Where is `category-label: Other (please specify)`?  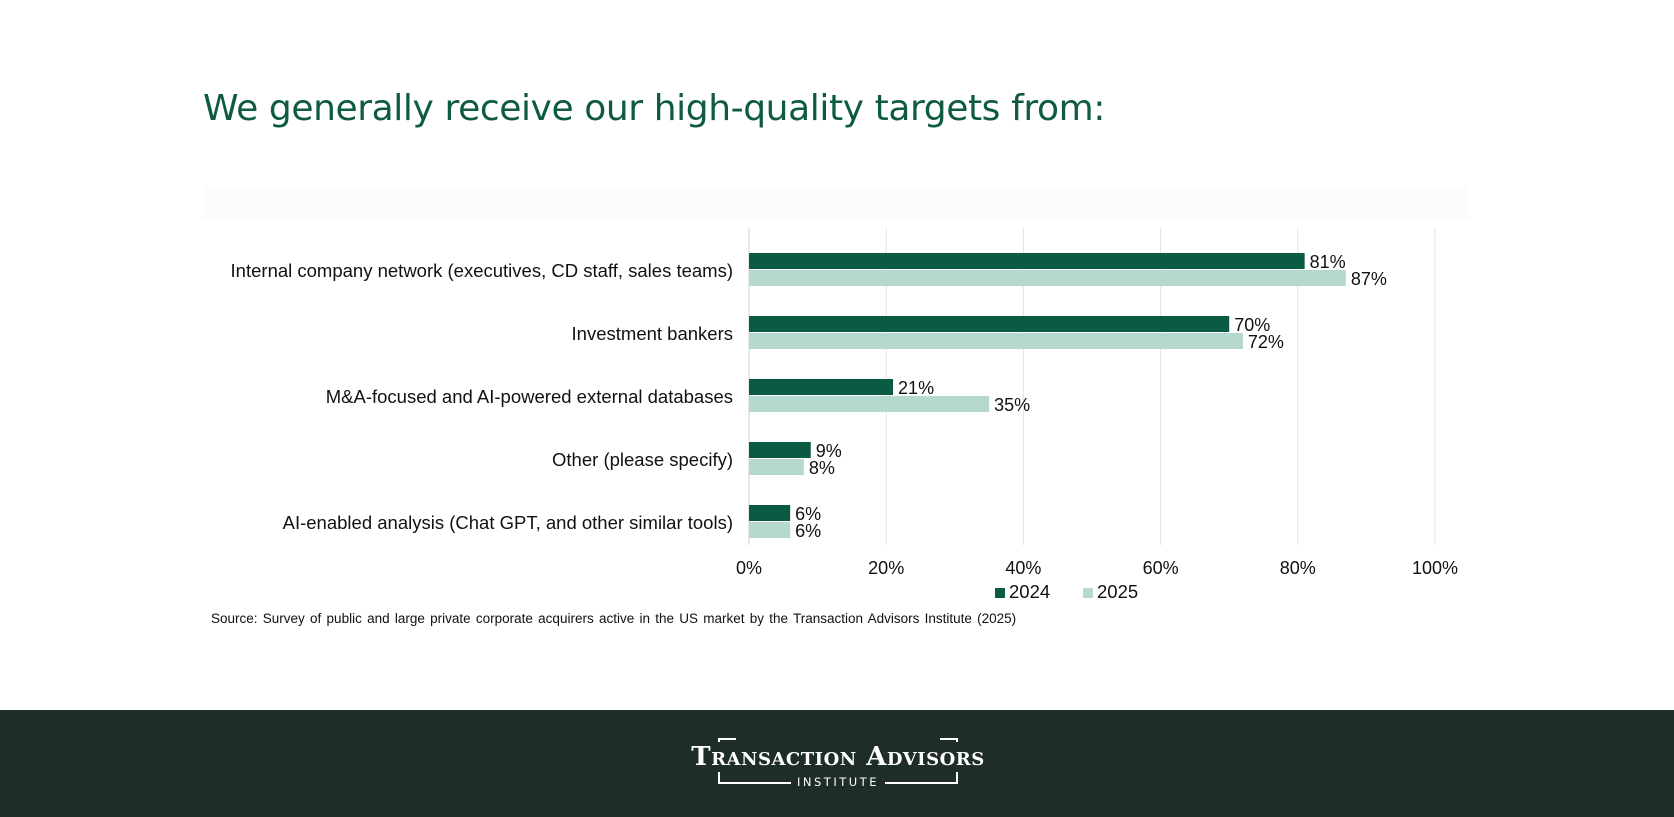
category-label: Other (please specify) is located at coordinates (642, 459).